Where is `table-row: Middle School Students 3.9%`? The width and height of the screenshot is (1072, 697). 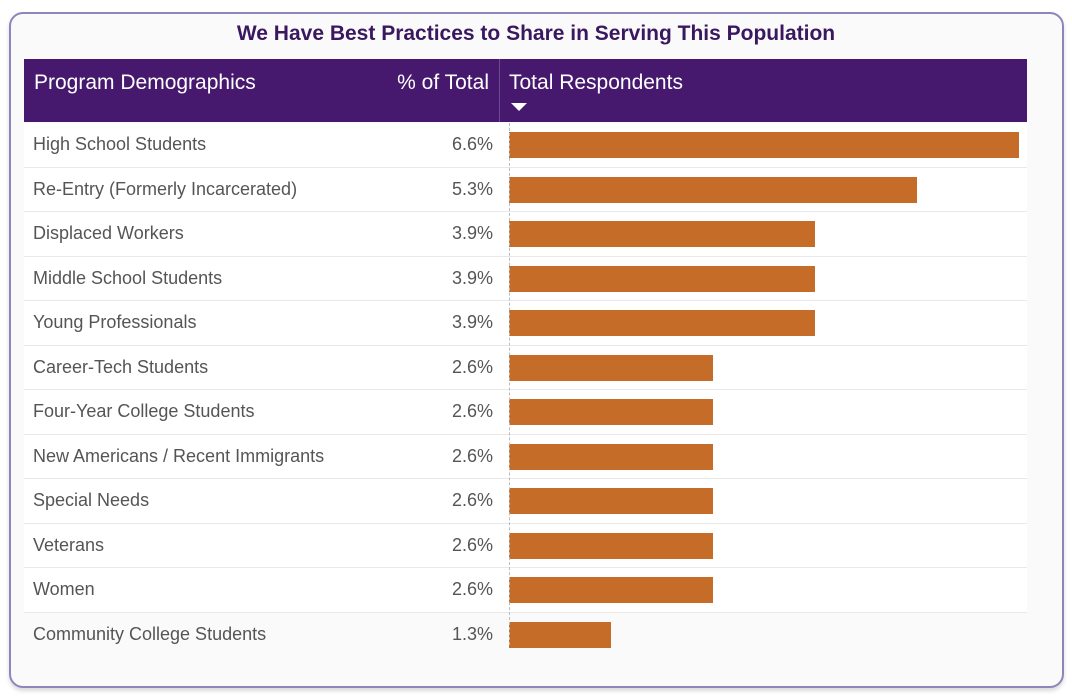 table-row: Middle School Students 3.9% is located at coordinates (525, 278).